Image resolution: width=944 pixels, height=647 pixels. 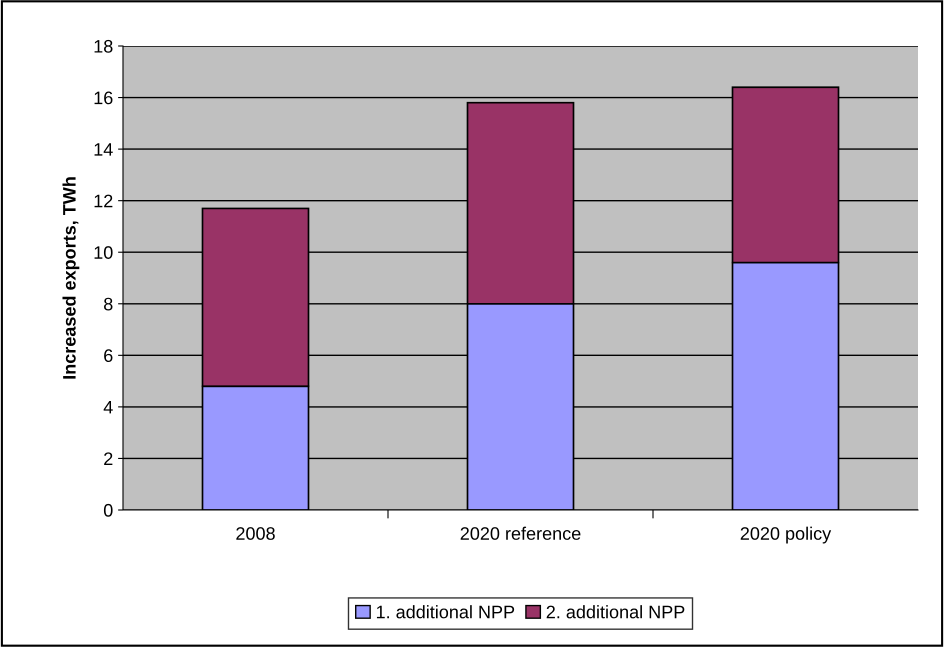 I want to click on y-tick-label: 2, so click(x=108, y=458).